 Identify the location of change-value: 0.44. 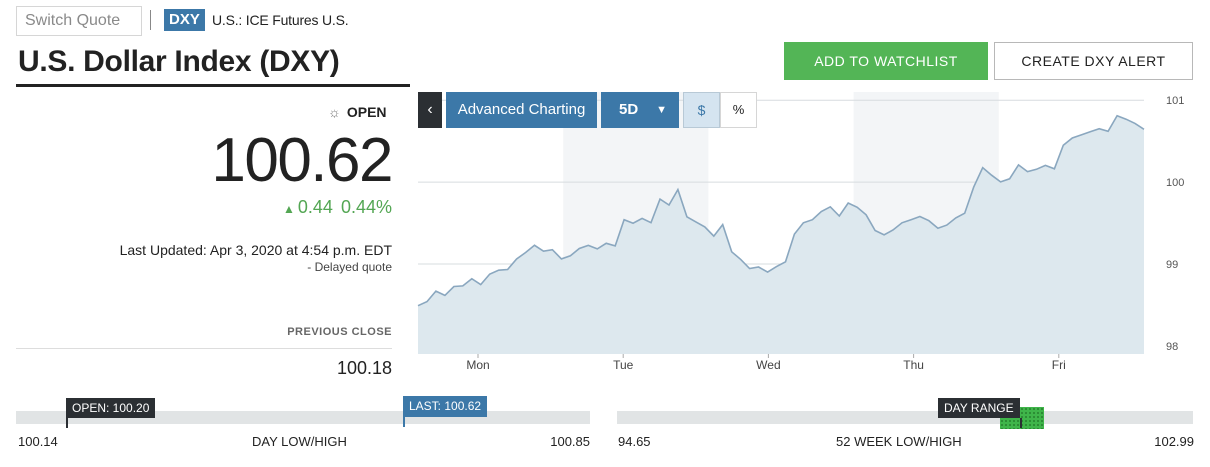
(315, 207).